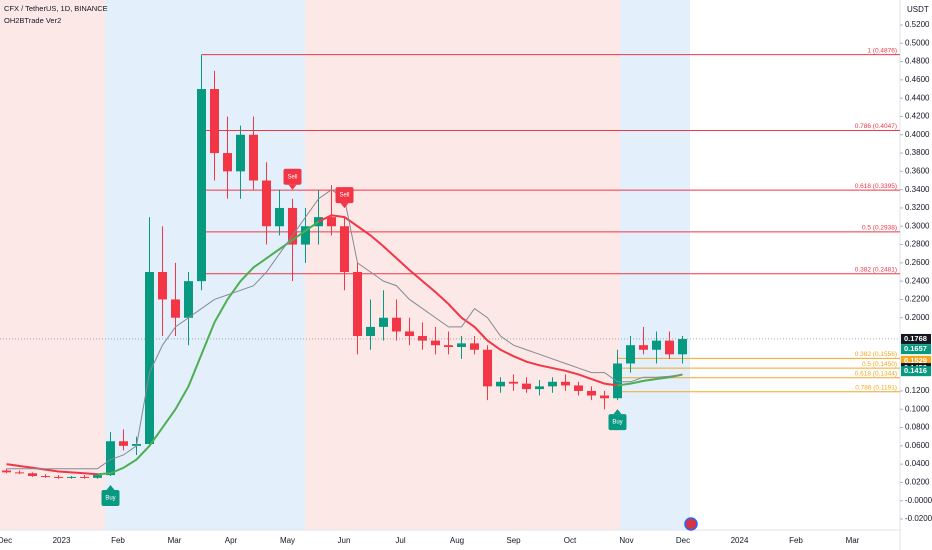  I want to click on bull-zone, so click(655, 265).